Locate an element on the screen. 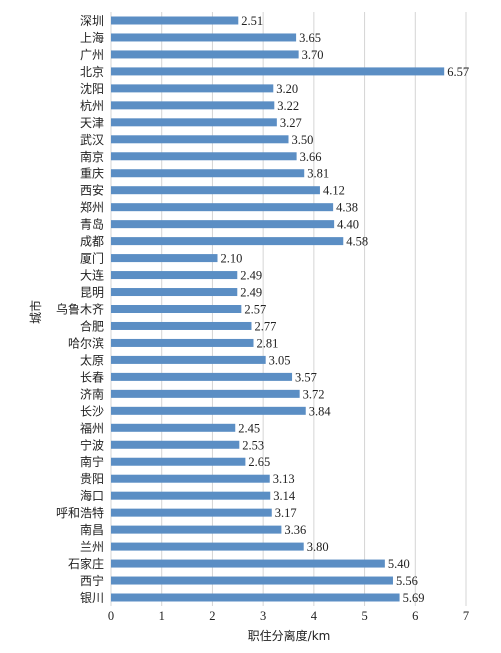 The image size is (501, 653). bar-value-label: 4.58 is located at coordinates (357, 242).